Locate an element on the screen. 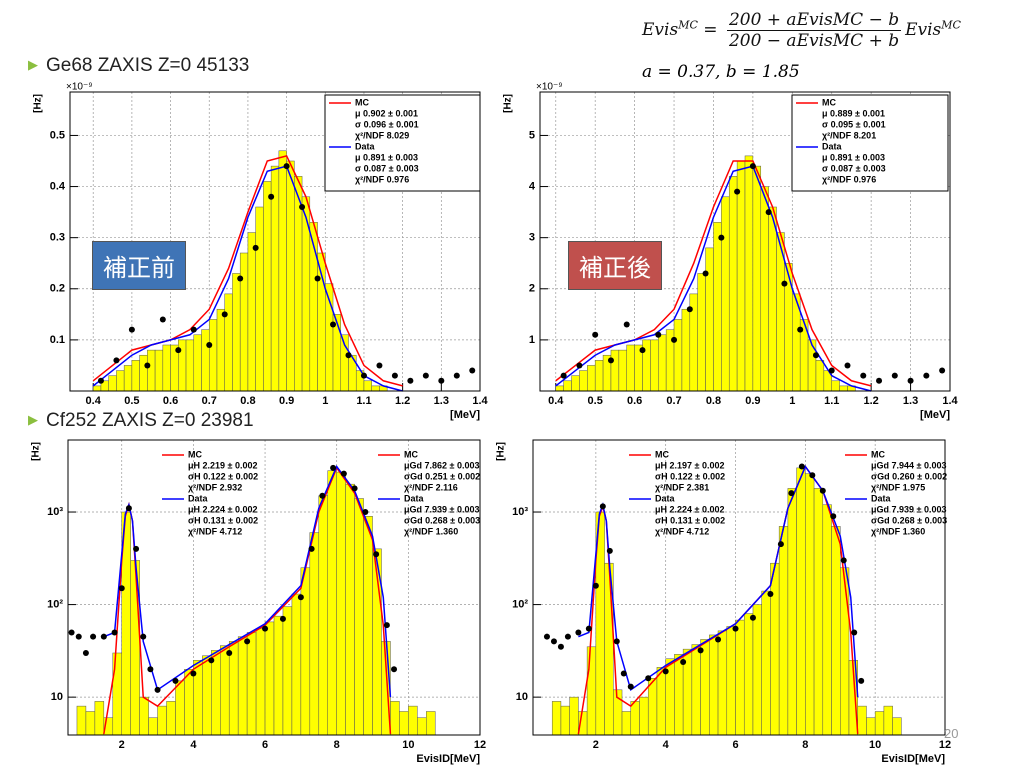  stats-line: σH 0.122 ± 0.002 is located at coordinates (223, 476).